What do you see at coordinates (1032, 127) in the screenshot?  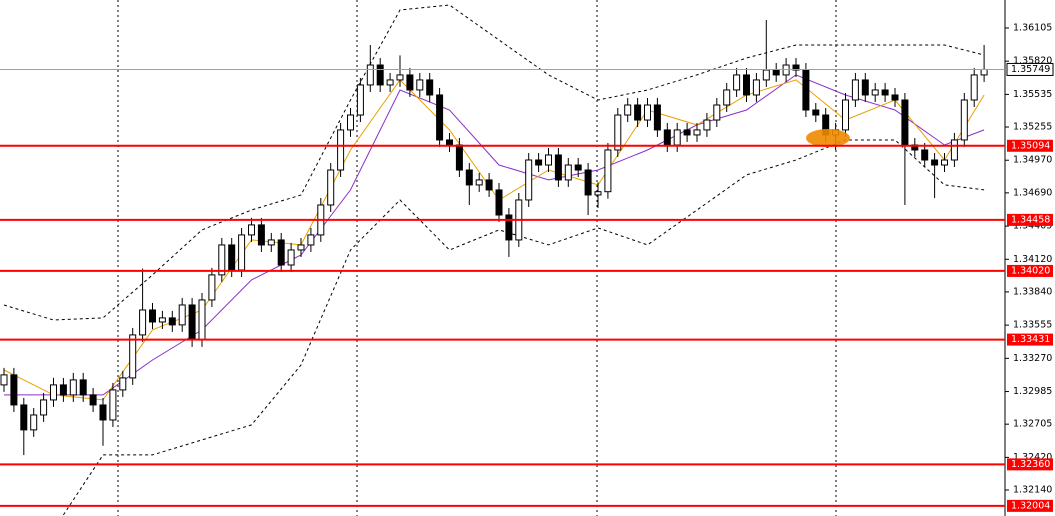 I see `y-tick-label: 1.35255` at bounding box center [1032, 127].